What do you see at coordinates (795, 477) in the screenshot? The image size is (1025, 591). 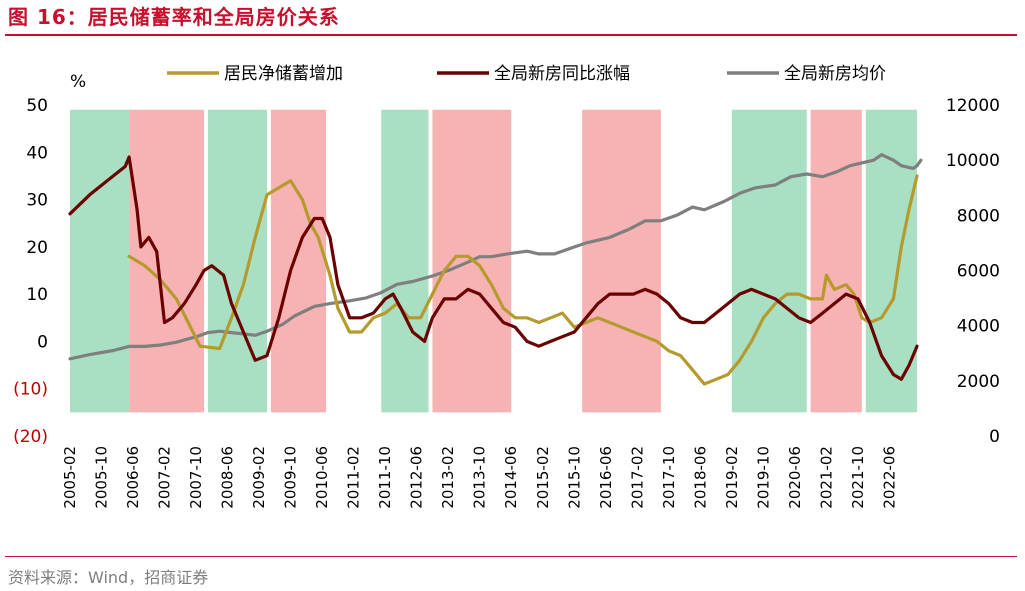 I see `x-tick-label: 2020-06` at bounding box center [795, 477].